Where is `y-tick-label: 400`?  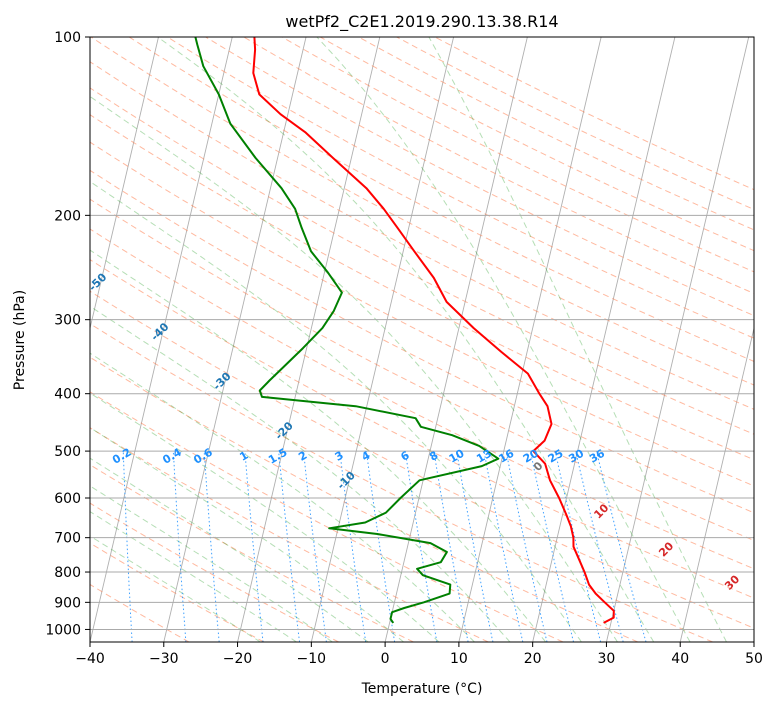
y-tick-label: 400 is located at coordinates (67, 395).